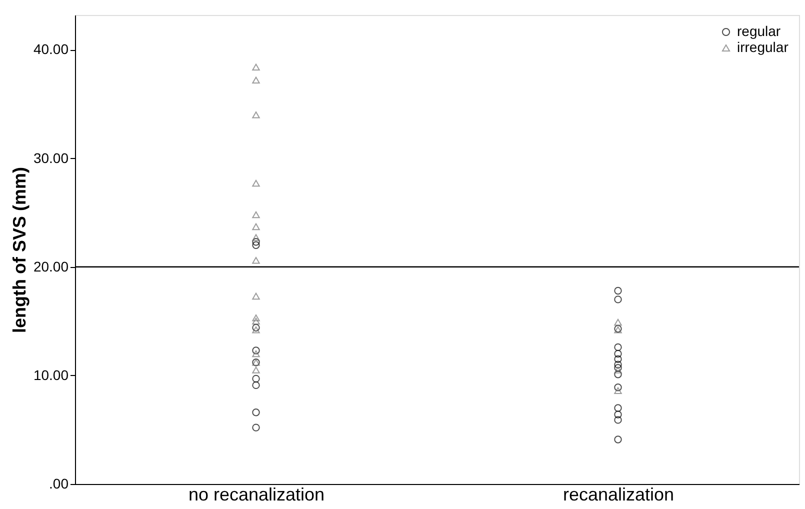  I want to click on y-tick-label: .00, so click(59, 484).